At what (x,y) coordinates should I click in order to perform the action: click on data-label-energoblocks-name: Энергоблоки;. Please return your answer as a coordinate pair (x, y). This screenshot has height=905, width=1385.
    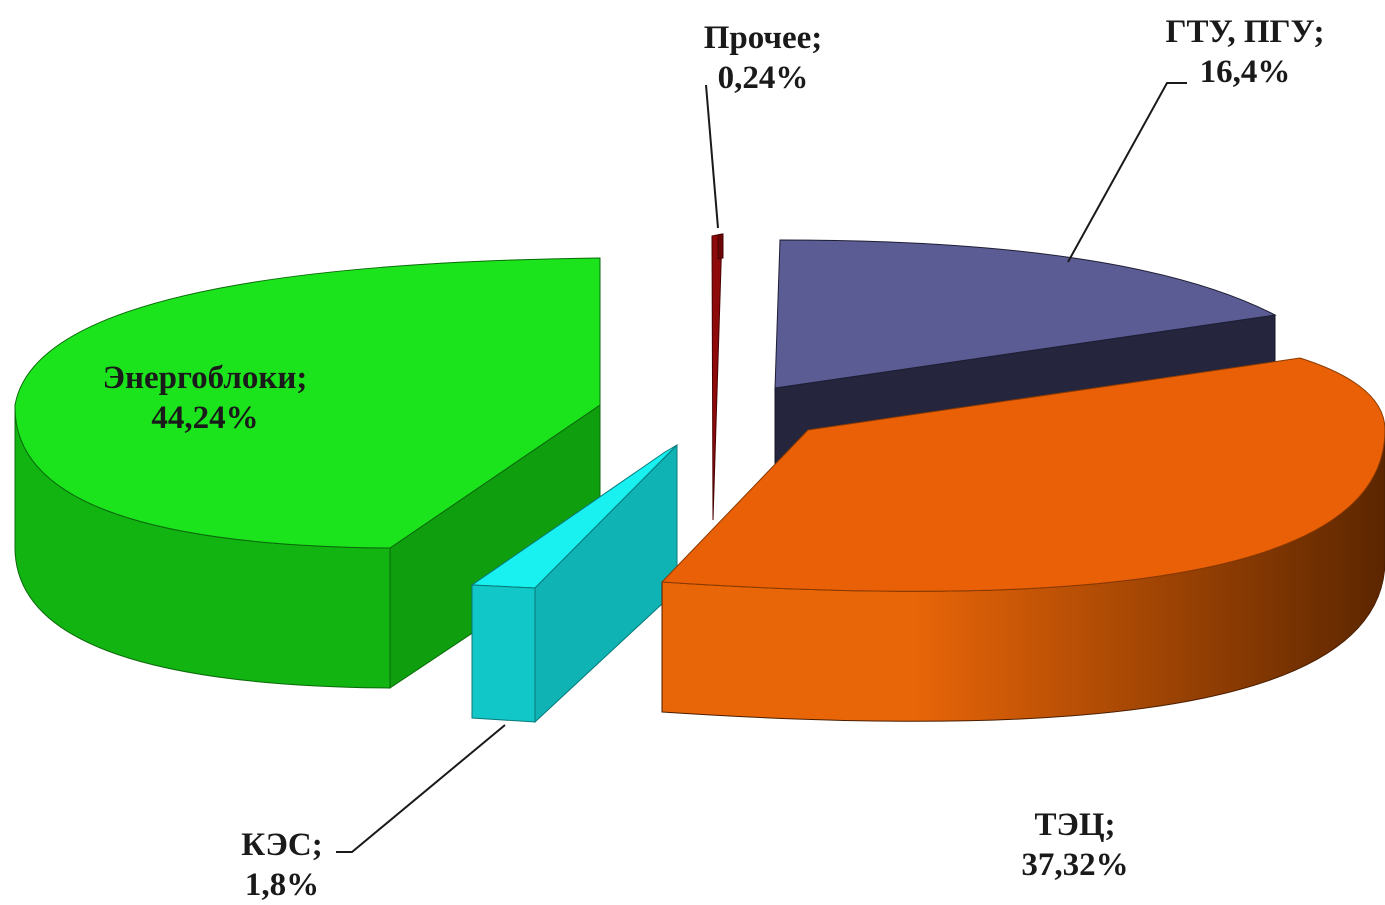
    Looking at the image, I should click on (205, 378).